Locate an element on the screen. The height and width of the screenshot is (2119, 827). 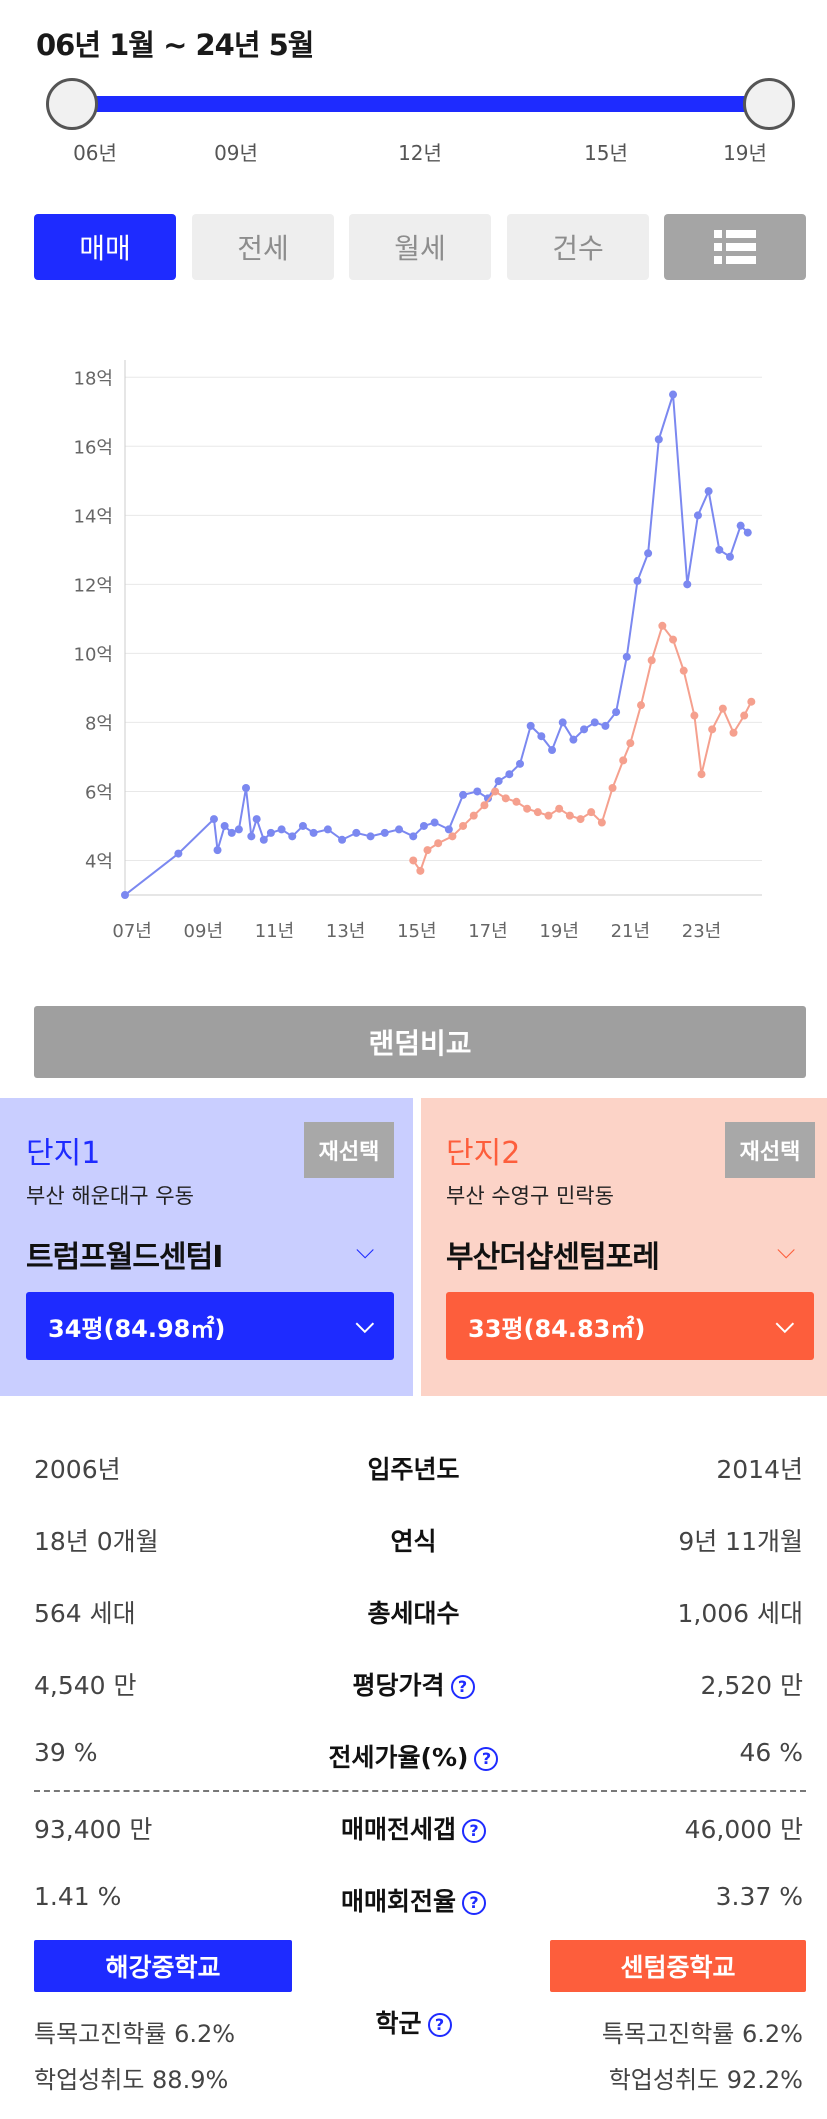
complex1-size-select: 34평(84.98㎡) ⌵ is located at coordinates (210, 1326).